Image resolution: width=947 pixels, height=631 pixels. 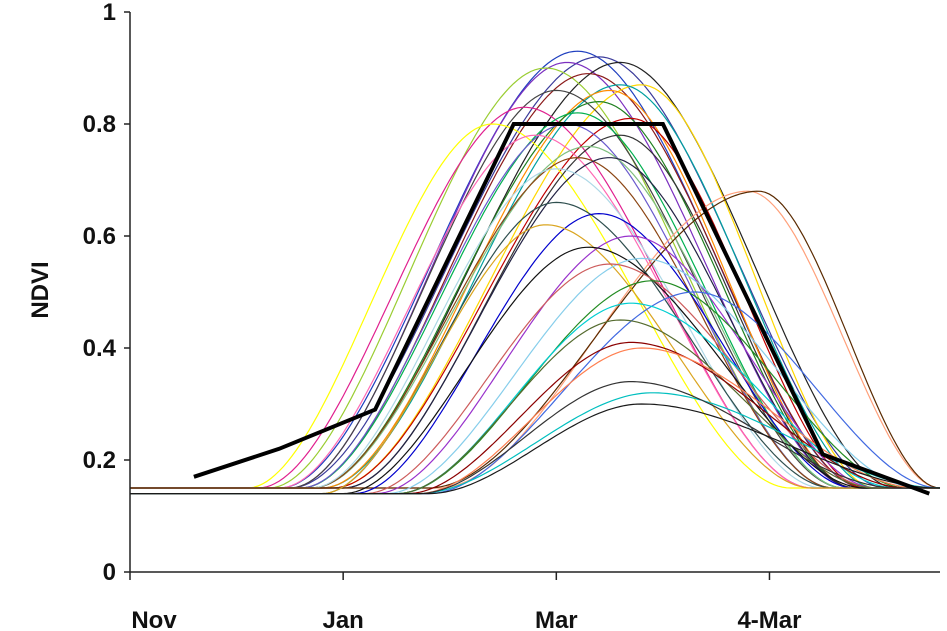 What do you see at coordinates (154, 619) in the screenshot?
I see `x-tick-label: Nov` at bounding box center [154, 619].